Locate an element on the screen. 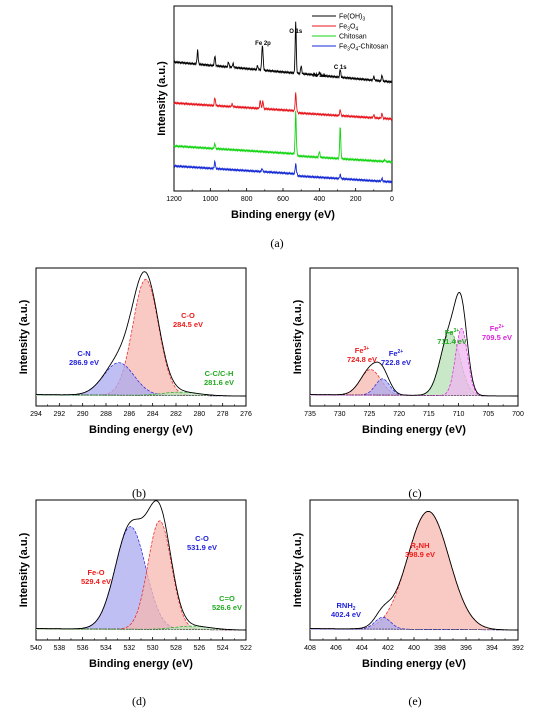  peak-annotation: O 1s is located at coordinates (296, 32).